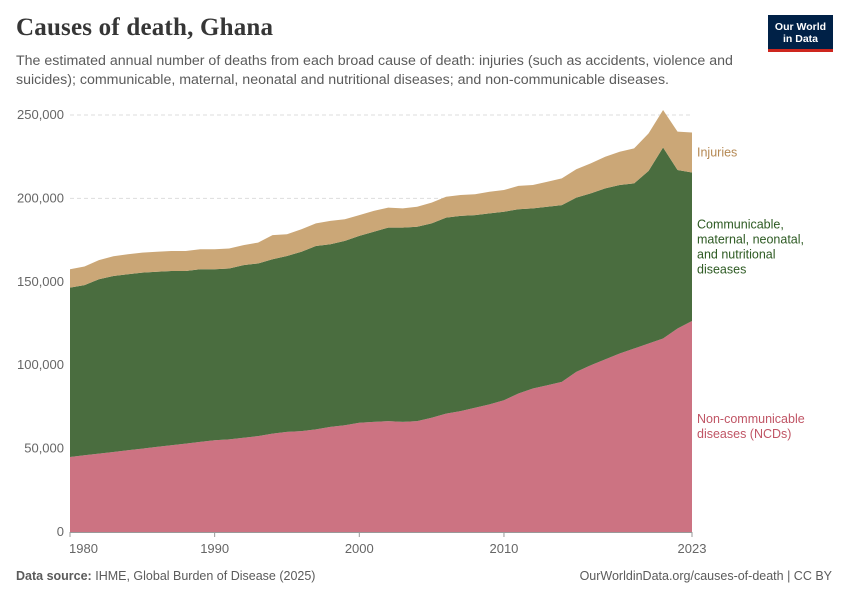  What do you see at coordinates (740, 224) in the screenshot?
I see `series-label-line: Communicable,` at bounding box center [740, 224].